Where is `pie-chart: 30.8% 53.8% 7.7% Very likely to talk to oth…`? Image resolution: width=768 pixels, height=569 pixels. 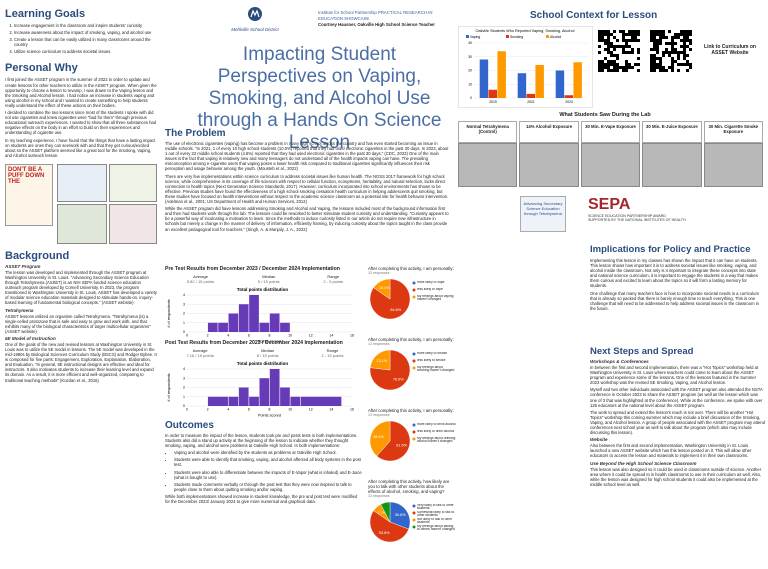 pie-chart: 30.8% 53.8% 7.7% Very likely to talk to oth… is located at coordinates (412, 522).